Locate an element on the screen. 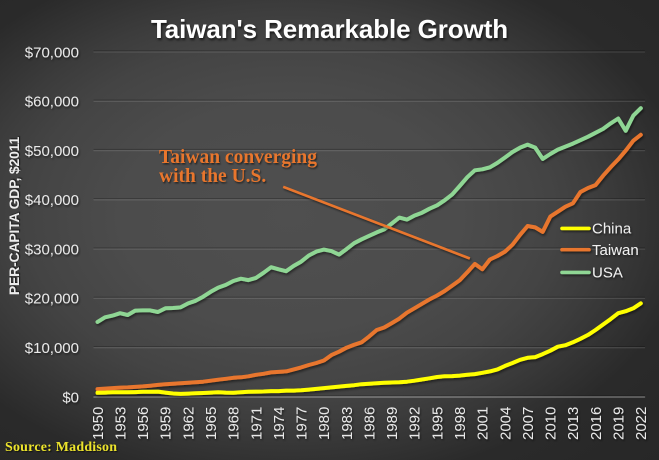 Image resolution: width=659 pixels, height=460 pixels. svg-text: China is located at coordinates (612, 229).